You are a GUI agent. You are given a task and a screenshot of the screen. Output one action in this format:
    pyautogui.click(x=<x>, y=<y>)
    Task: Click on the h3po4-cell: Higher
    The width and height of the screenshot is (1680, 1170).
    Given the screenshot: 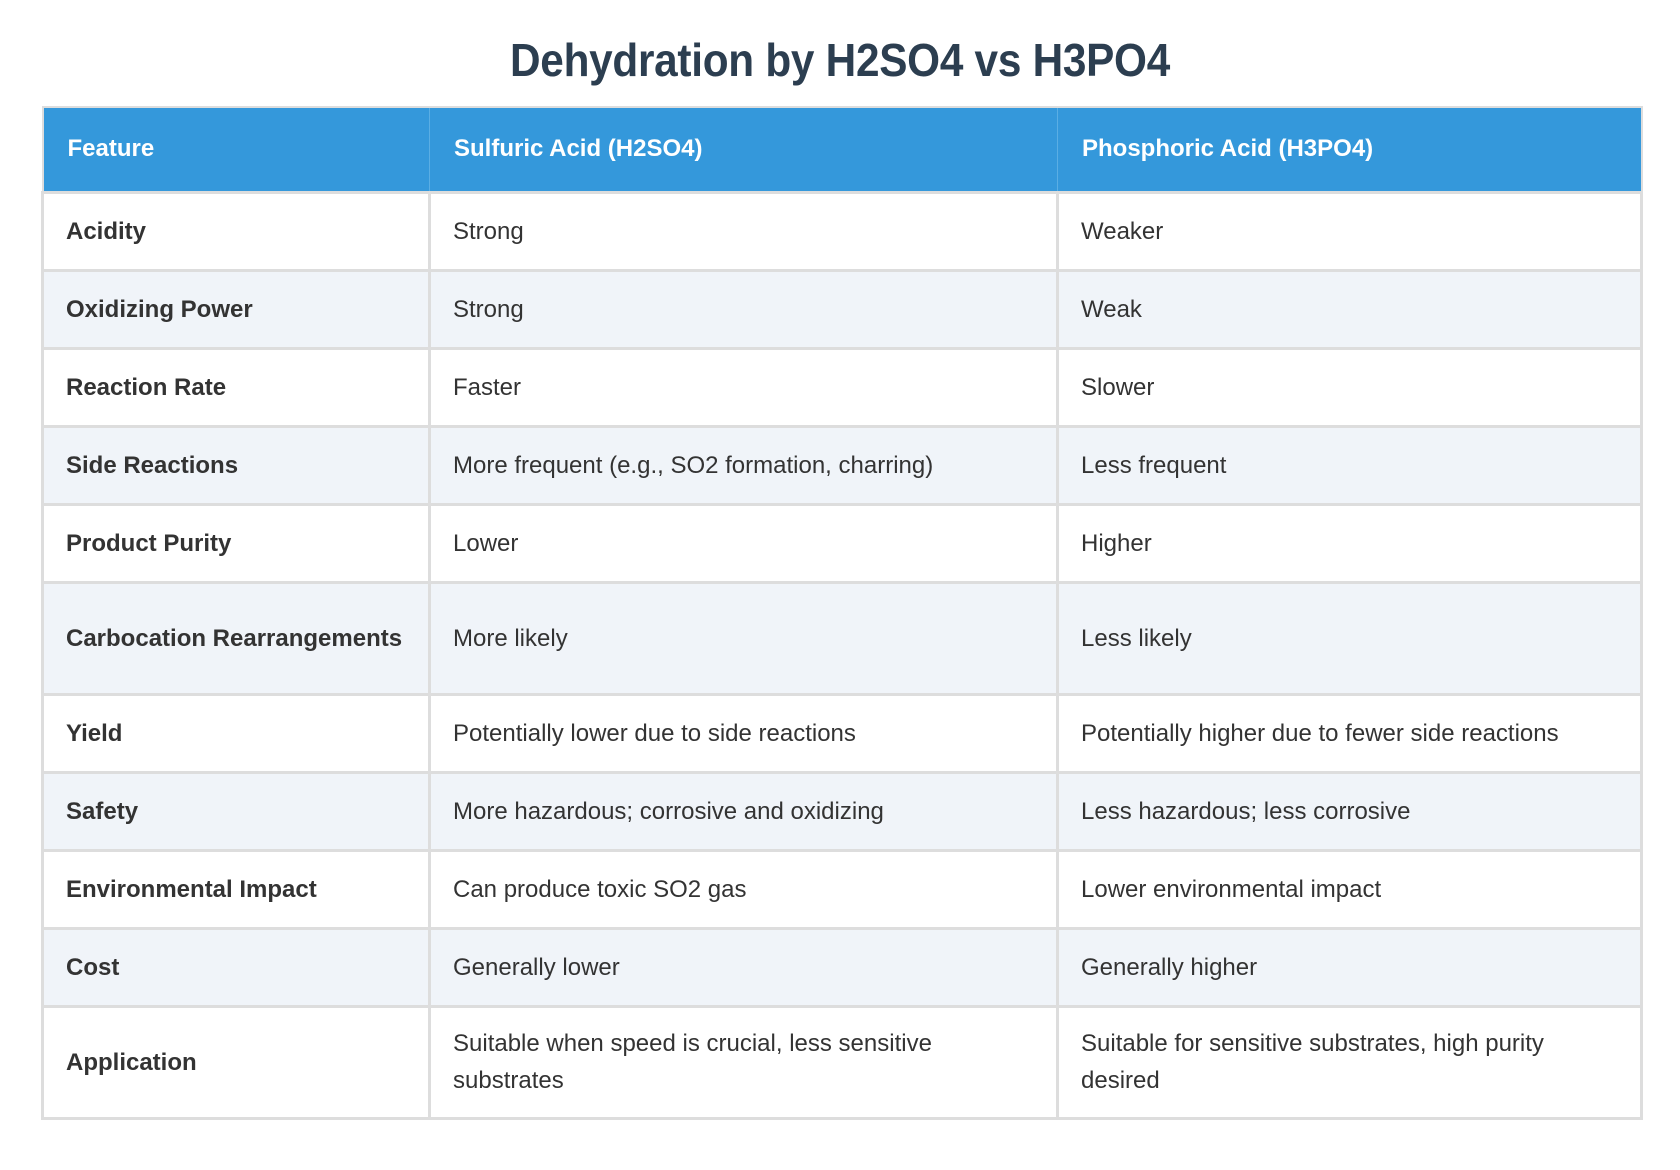 What is the action you would take?
    pyautogui.click(x=1349, y=543)
    